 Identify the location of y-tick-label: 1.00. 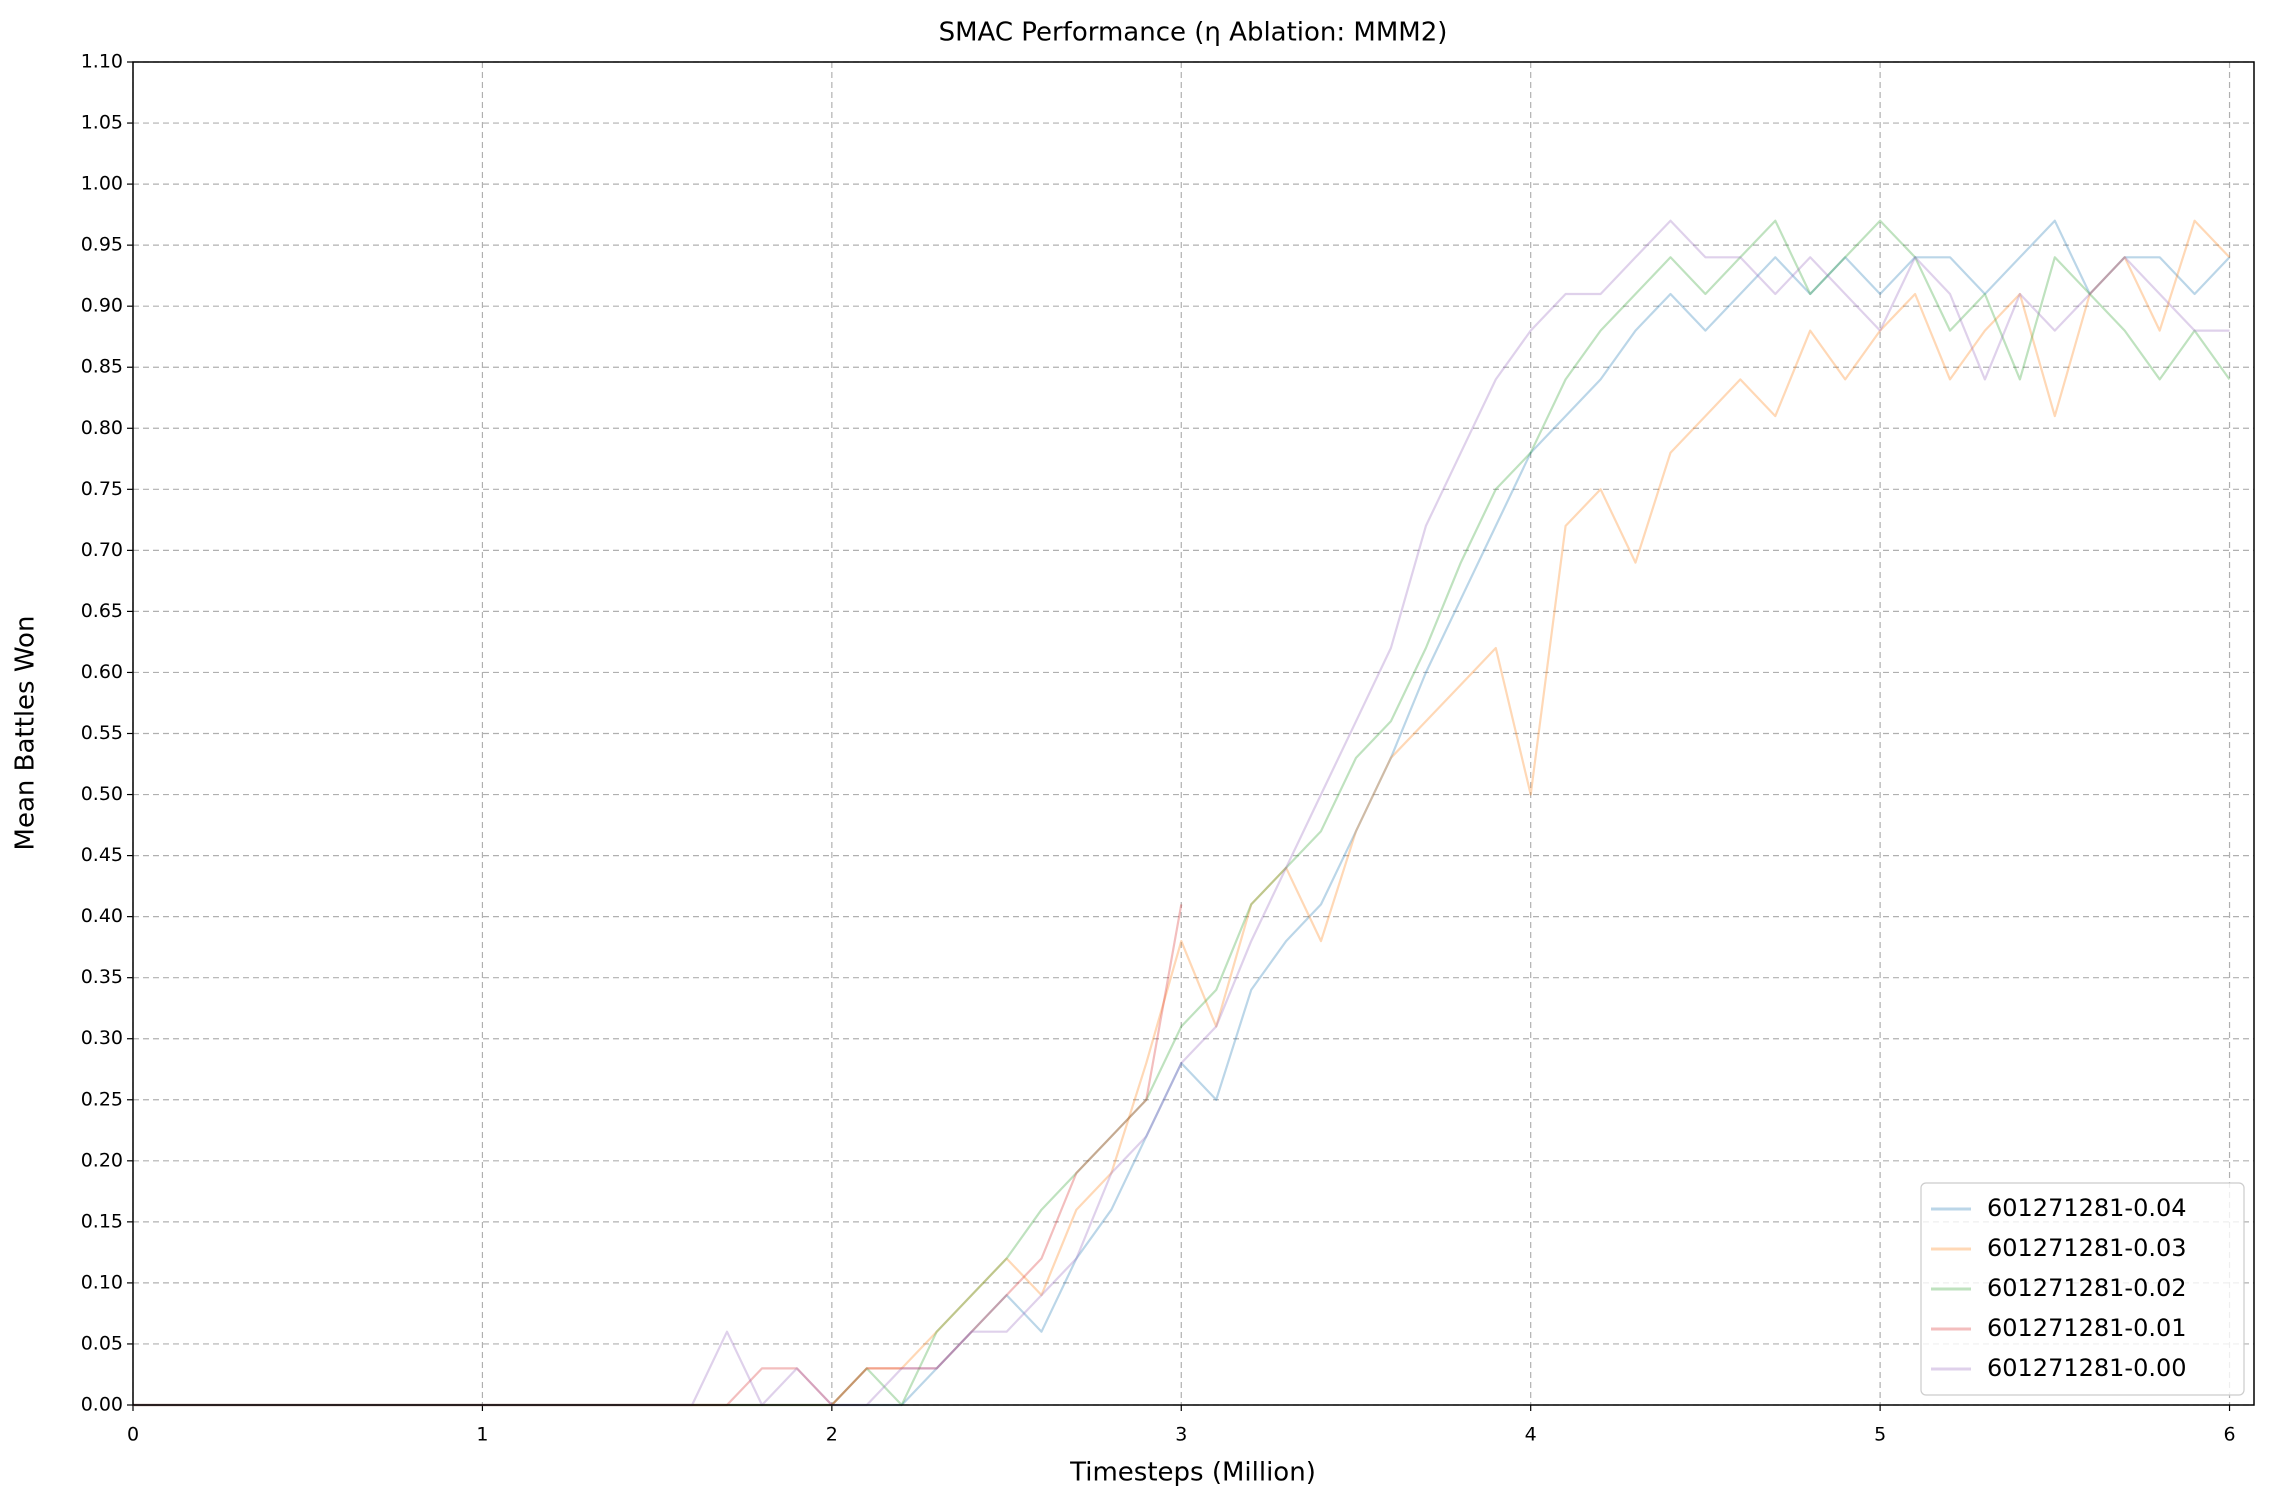
(102, 184).